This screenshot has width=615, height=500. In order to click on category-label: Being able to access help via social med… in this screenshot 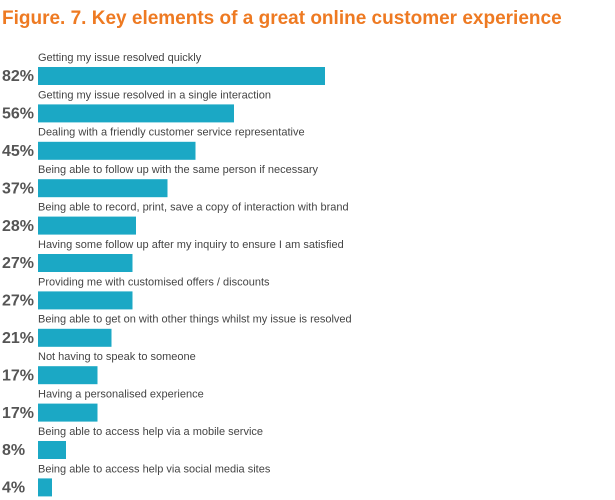, I will do `click(154, 469)`.